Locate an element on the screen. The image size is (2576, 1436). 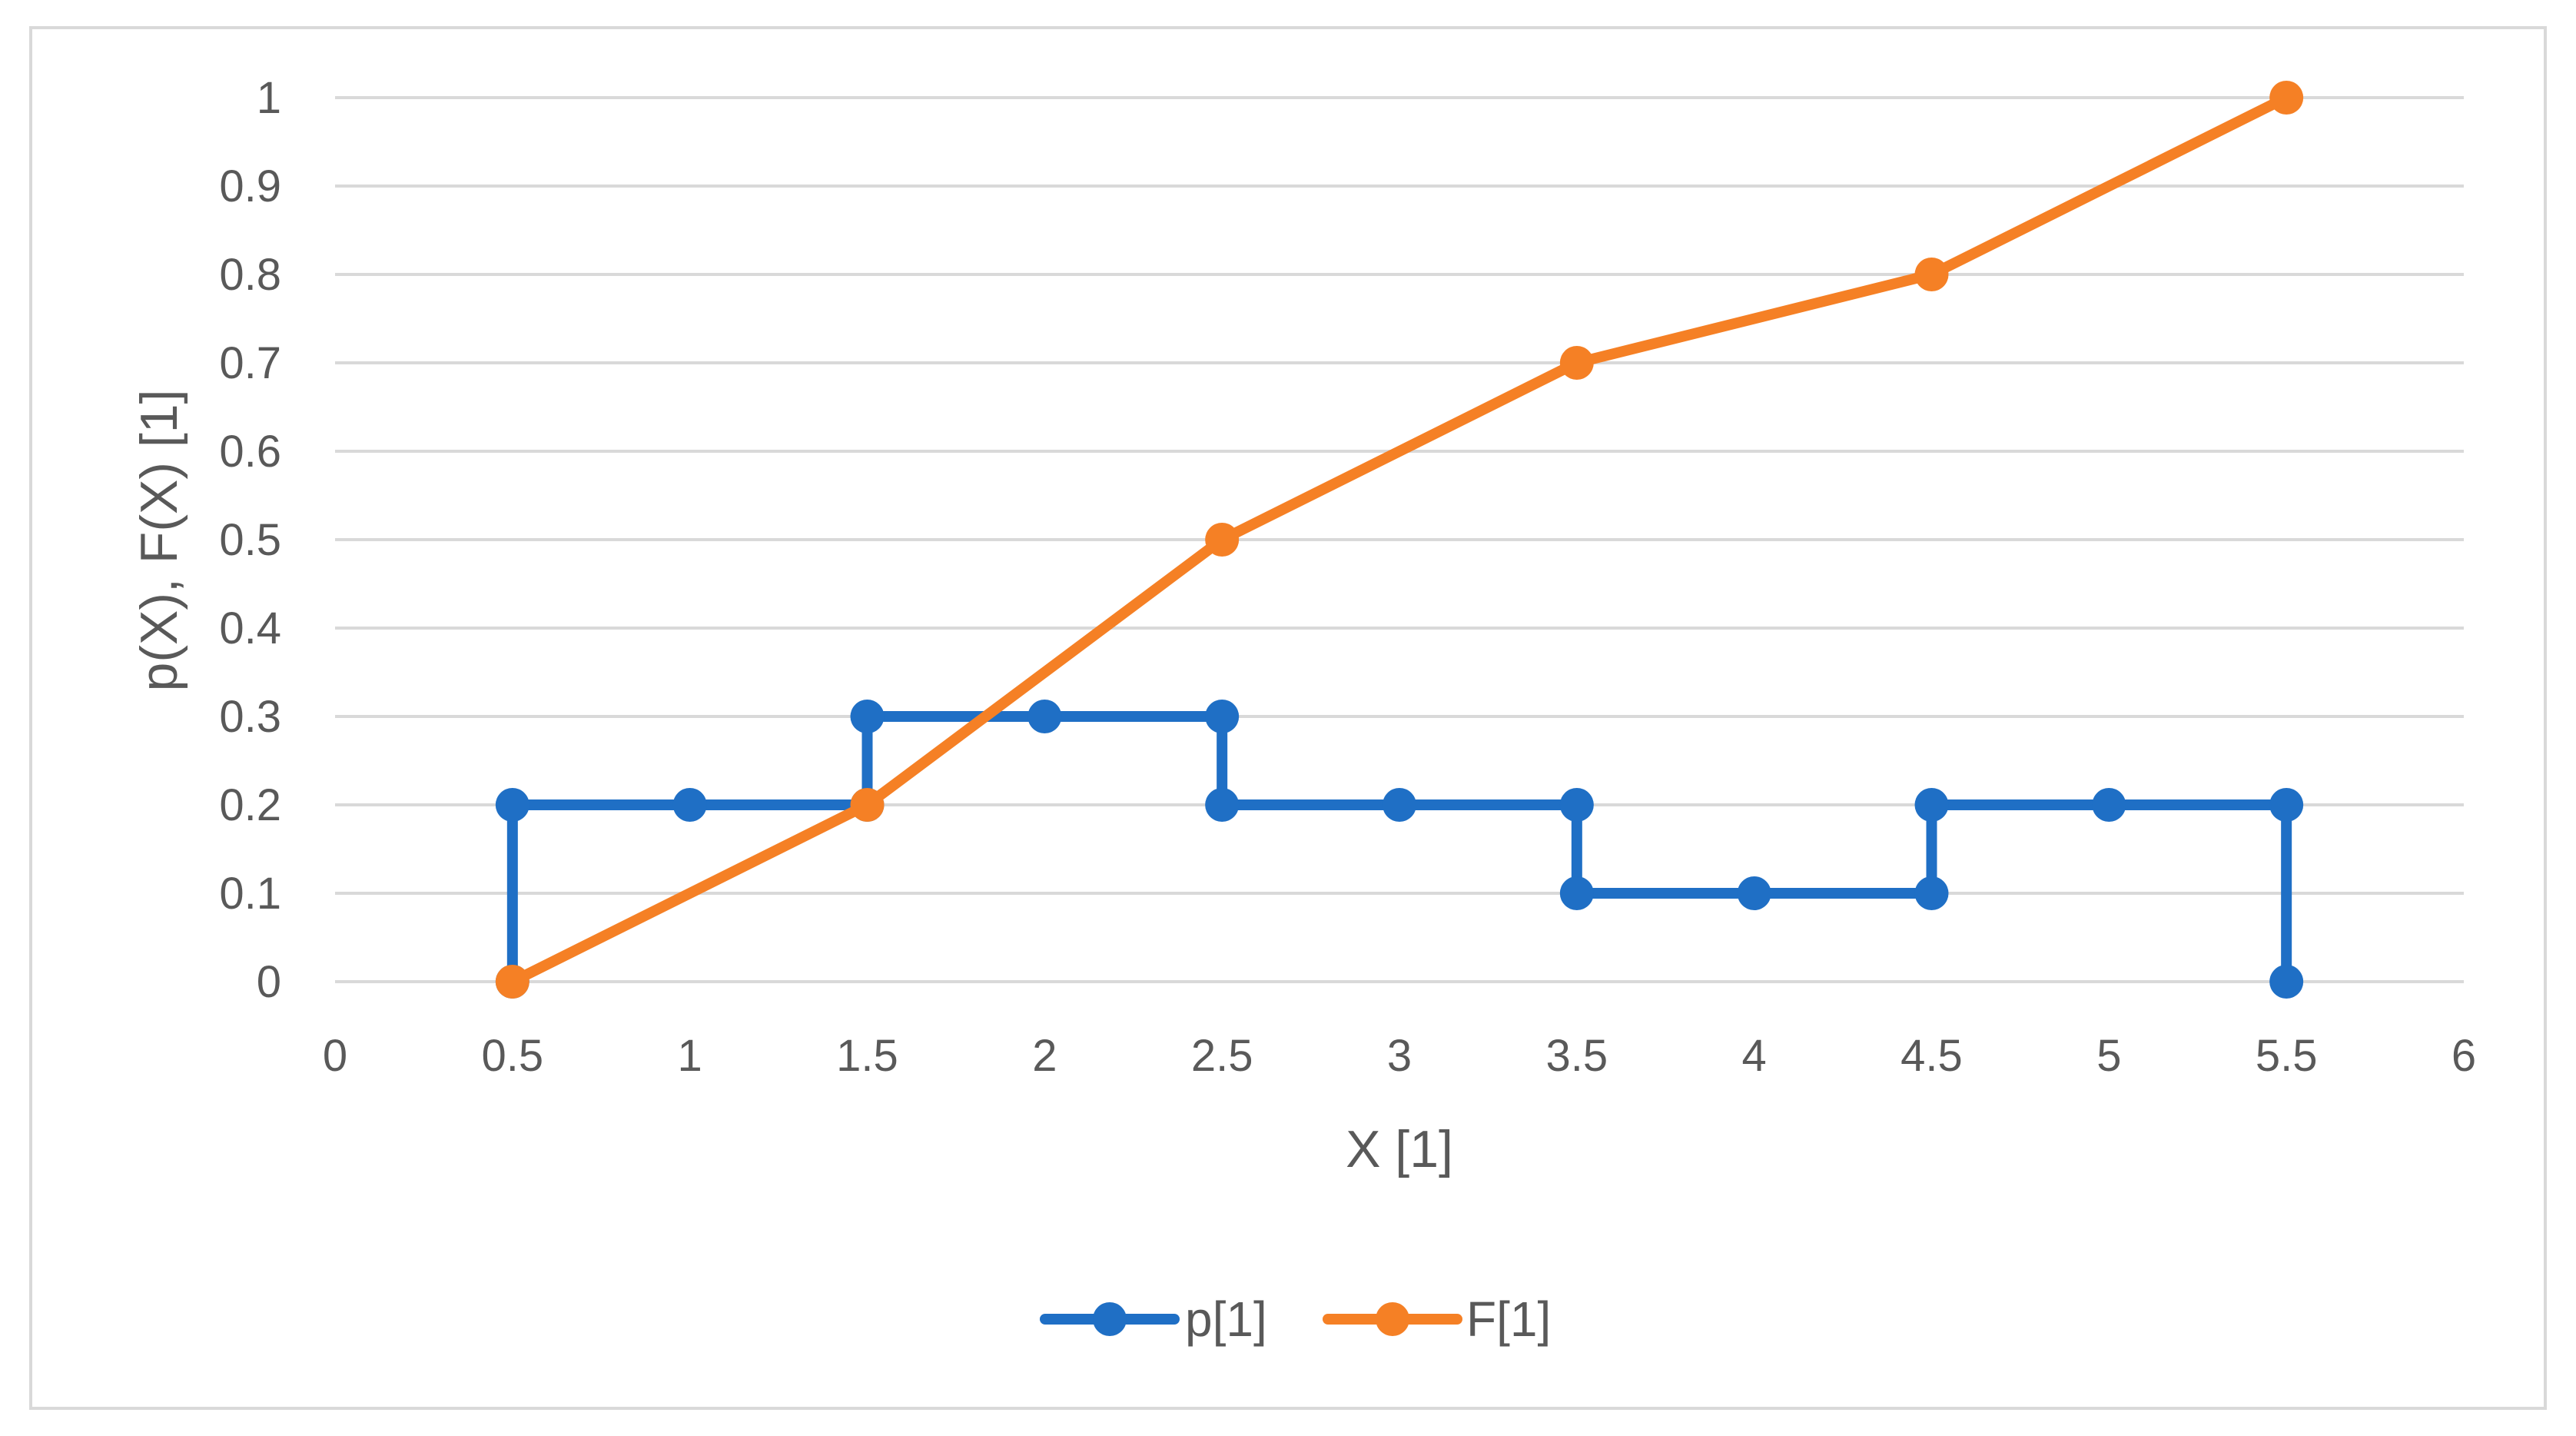
y-tick-label: 0.6 is located at coordinates (250, 452).